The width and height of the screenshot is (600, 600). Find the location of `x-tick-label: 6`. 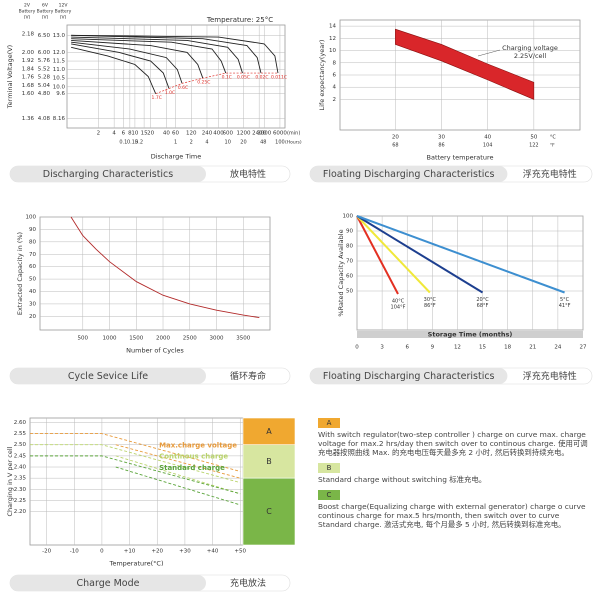

x-tick-label: 6 is located at coordinates (407, 348).